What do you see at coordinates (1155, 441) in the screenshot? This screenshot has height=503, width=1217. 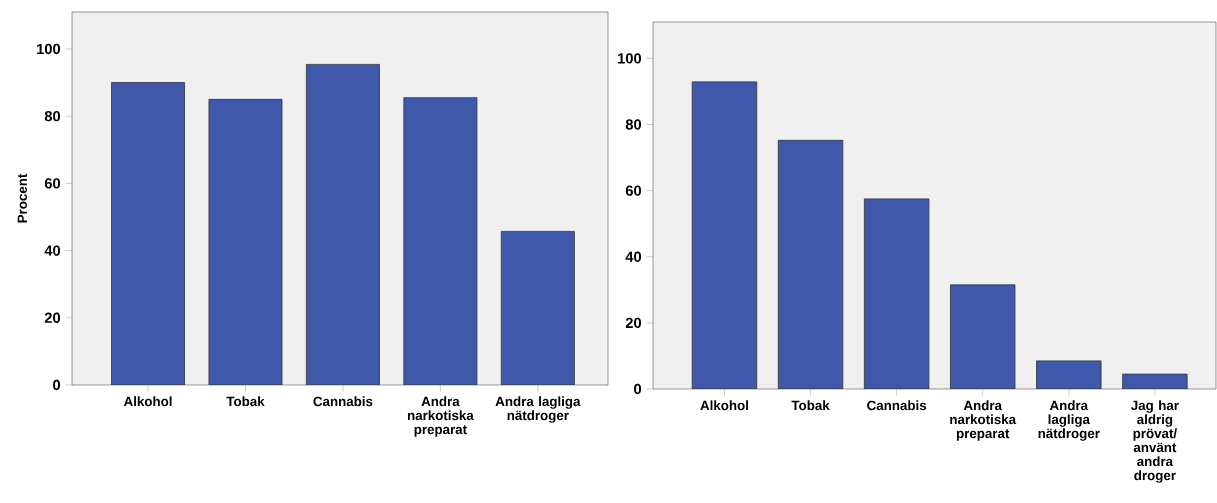 I see `x-tick-label: Jag har aldrig prövat/ använt andra droger` at bounding box center [1155, 441].